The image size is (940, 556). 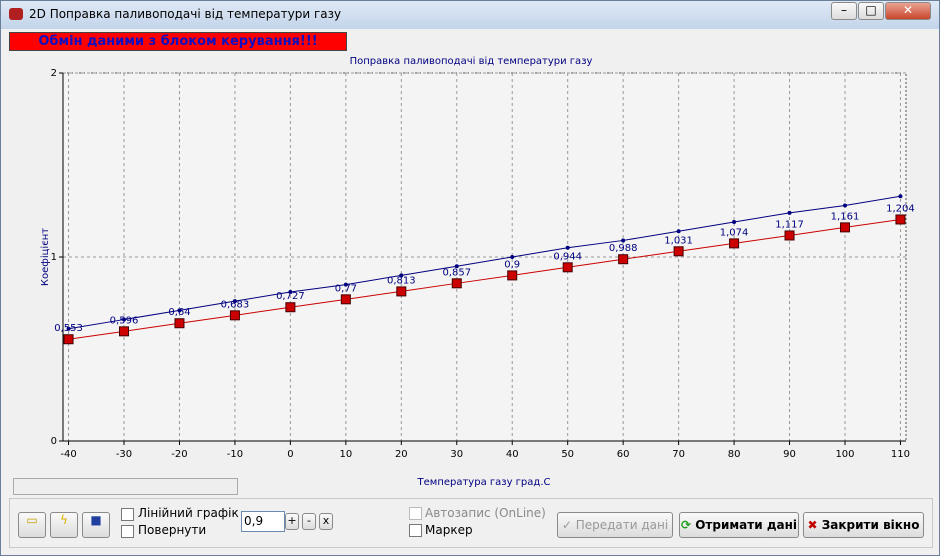 I want to click on close-button: ✕, so click(x=908, y=11).